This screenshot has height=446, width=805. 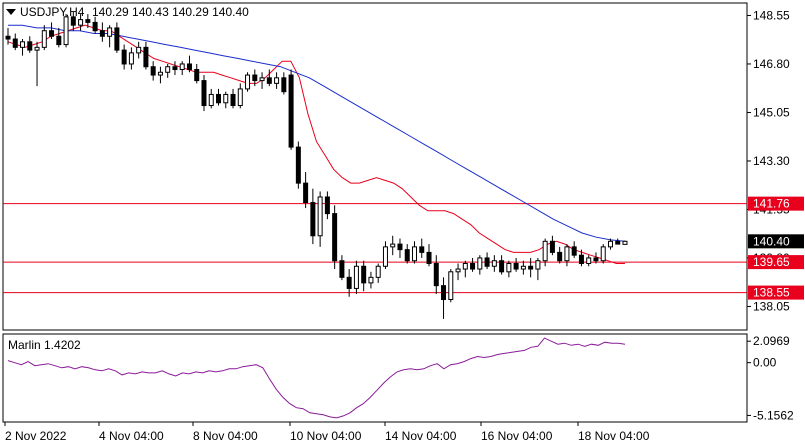 I want to click on time-tick-label: 2 Nov 2022, so click(x=36, y=436).